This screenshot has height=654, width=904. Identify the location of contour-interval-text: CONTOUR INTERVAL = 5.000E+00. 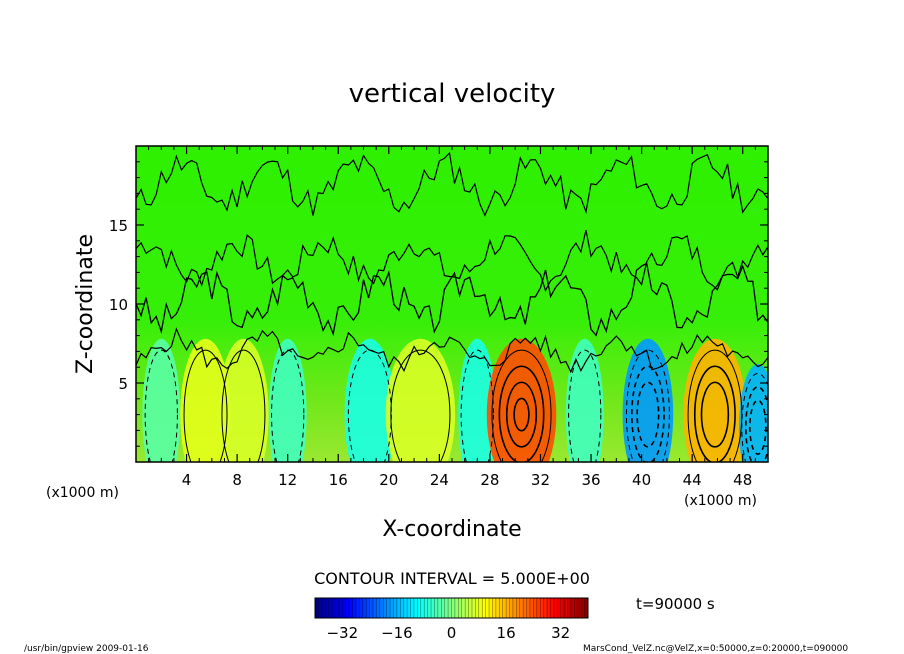
(452, 578).